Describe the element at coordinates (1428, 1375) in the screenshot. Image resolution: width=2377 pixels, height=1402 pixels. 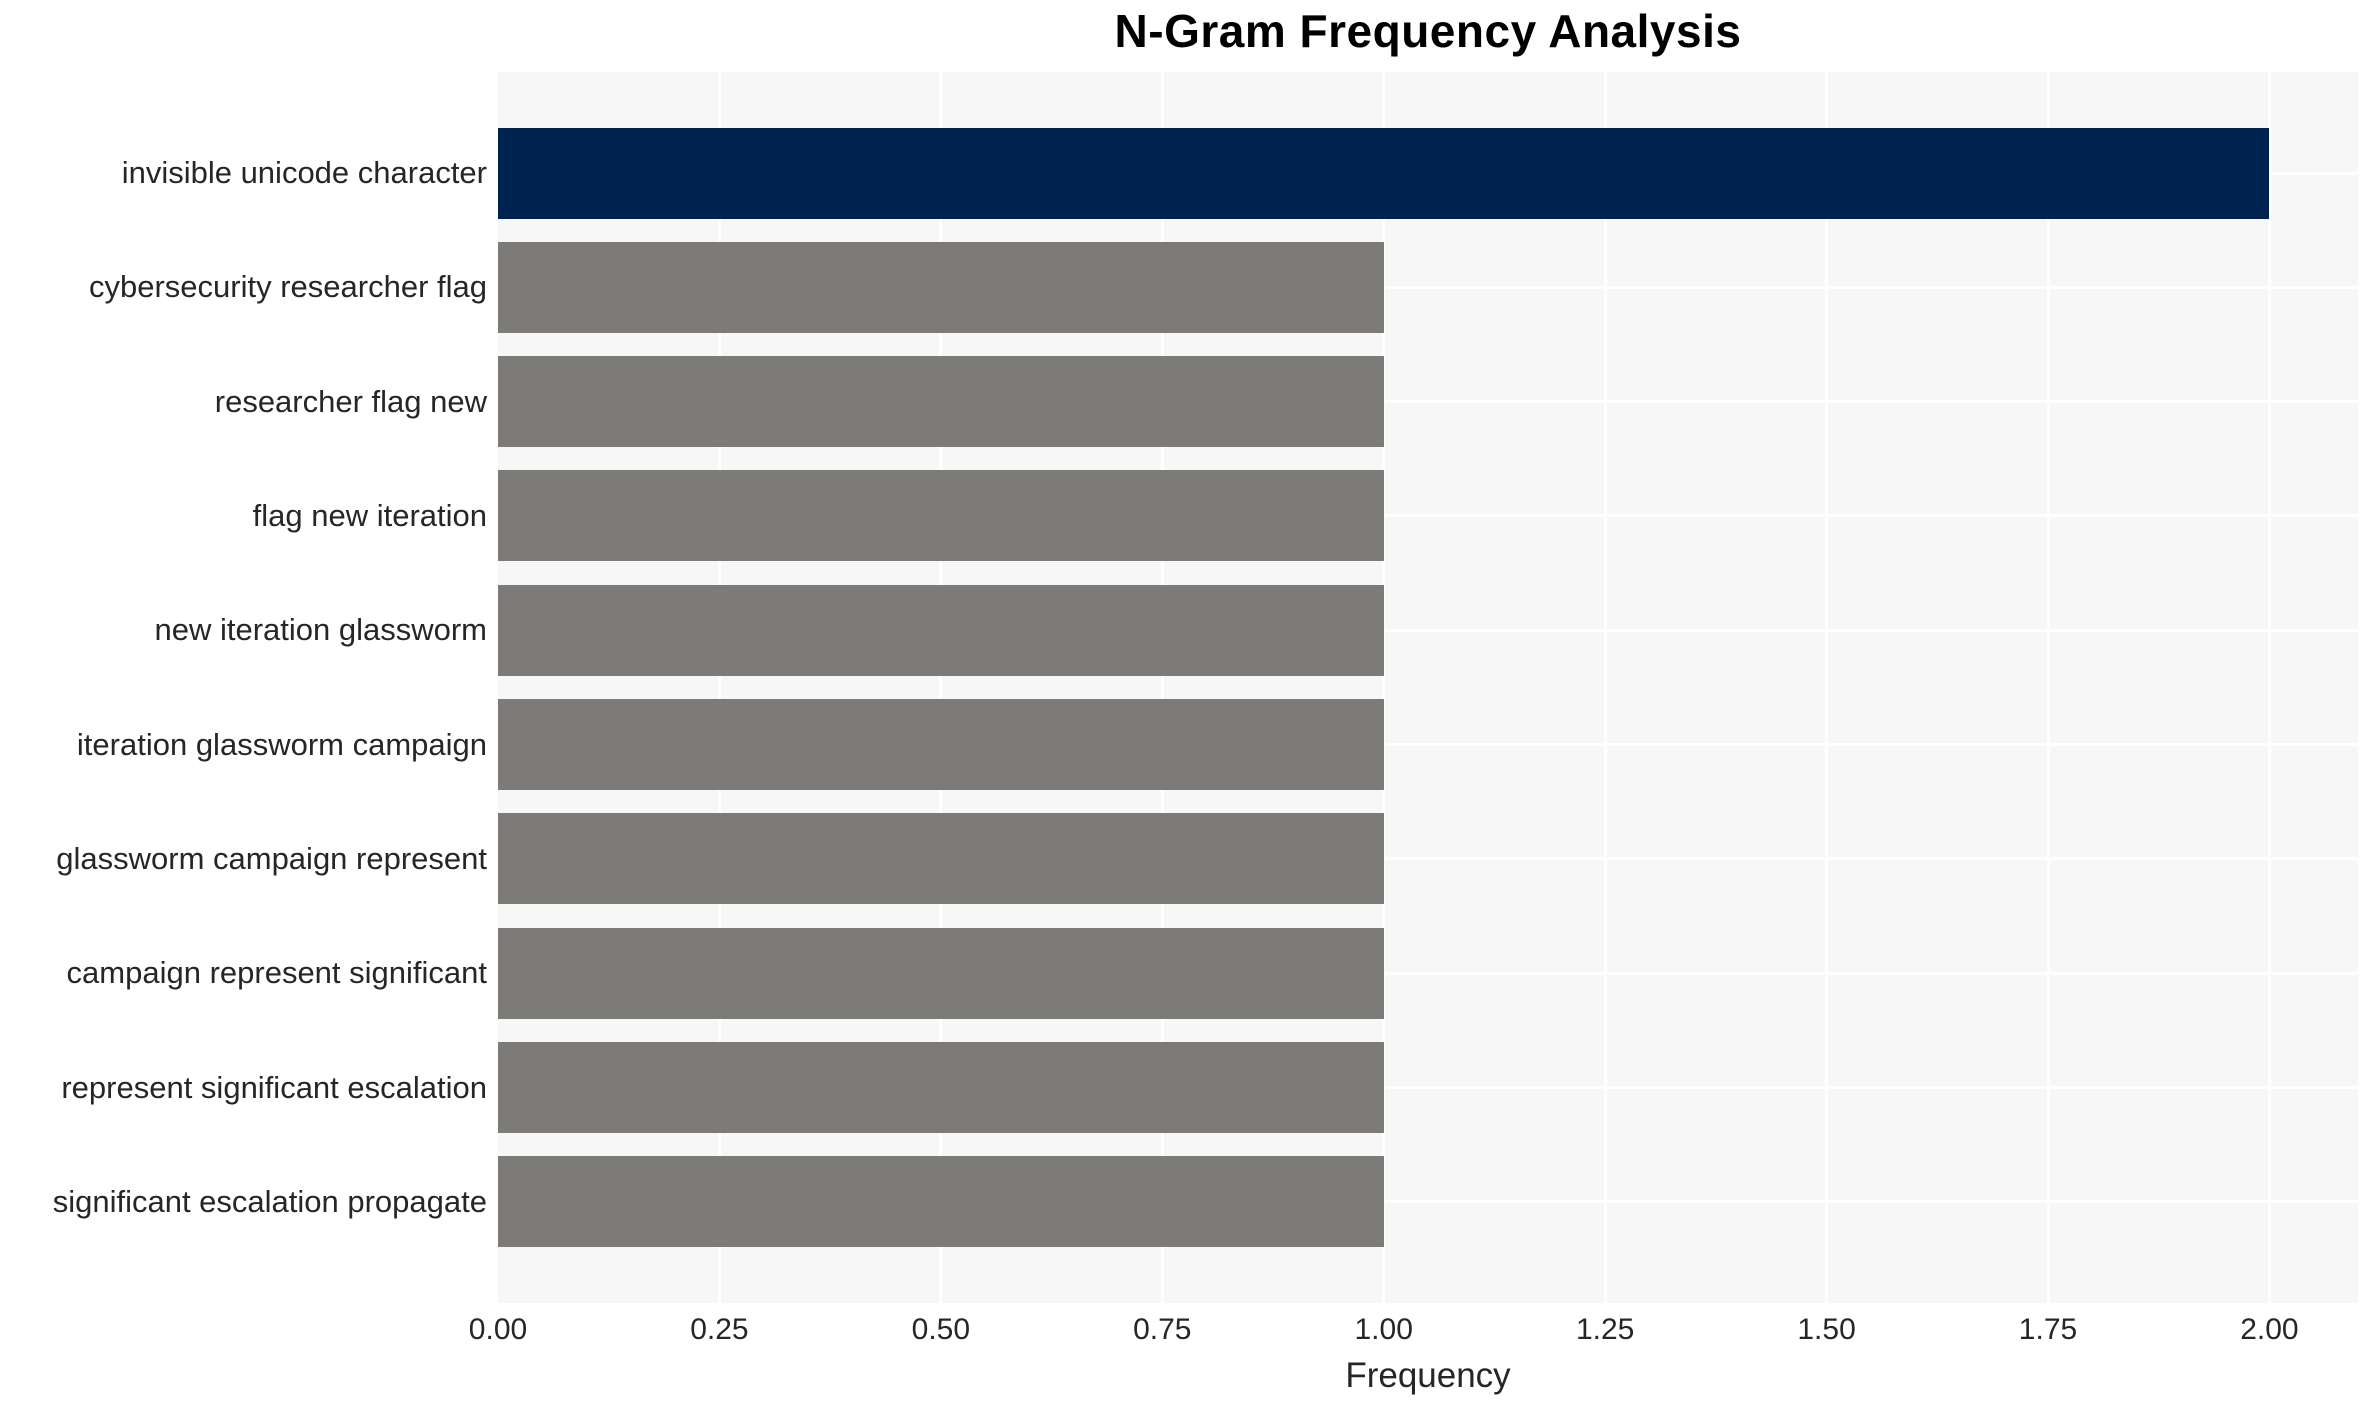
I see `x-axis-label: Frequency` at that location.